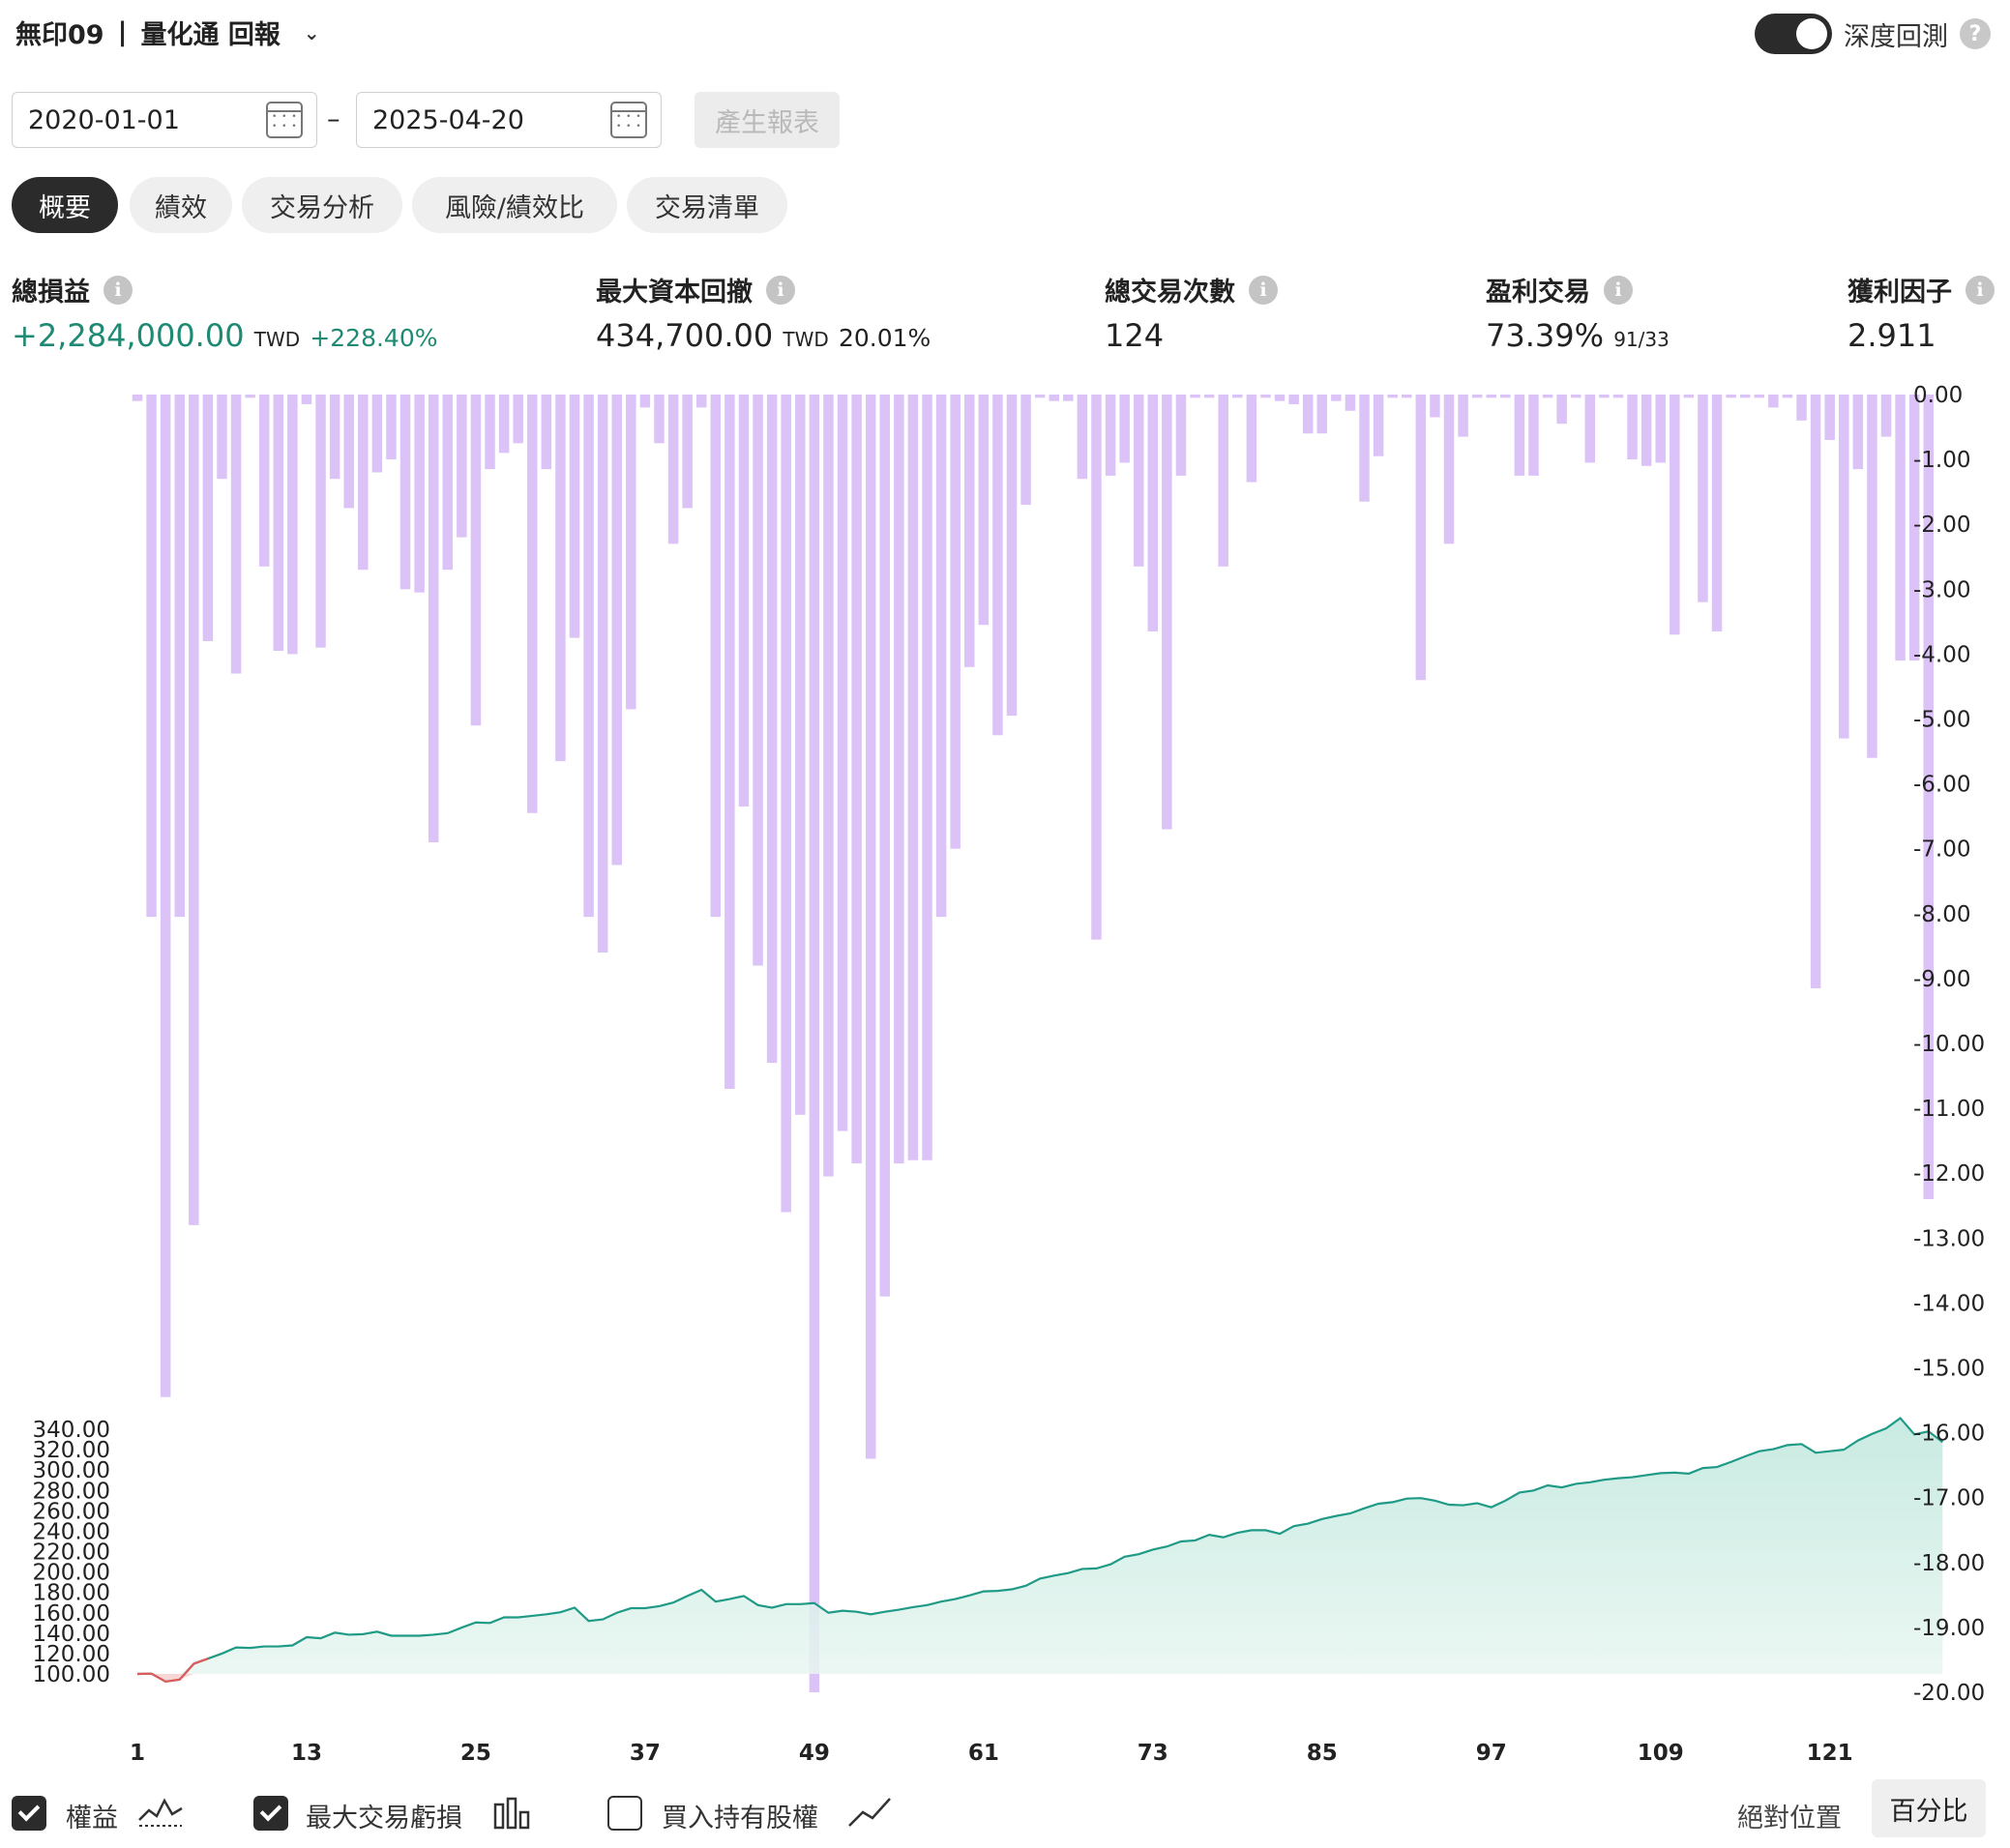 The image size is (2010, 1848). Describe the element at coordinates (1921, 289) in the screenshot. I see `profit-factor-label: 獲利因子 i` at that location.